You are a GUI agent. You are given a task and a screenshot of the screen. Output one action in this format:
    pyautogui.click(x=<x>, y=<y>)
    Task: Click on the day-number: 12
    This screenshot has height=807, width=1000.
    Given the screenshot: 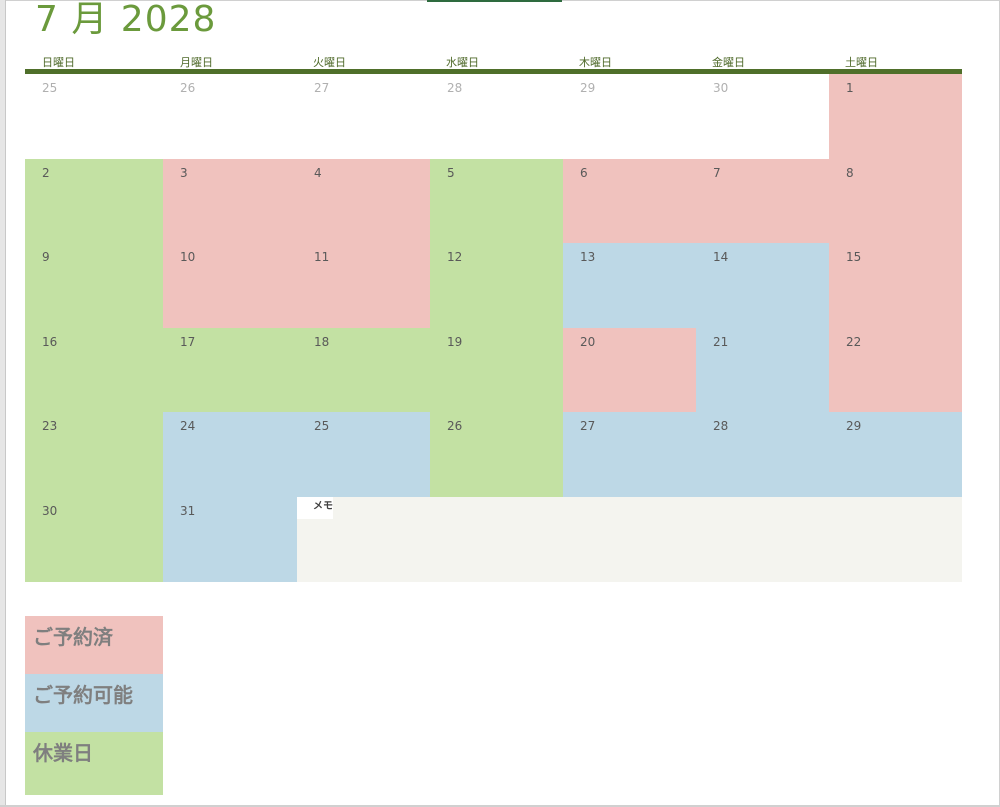 What is the action you would take?
    pyautogui.click(x=455, y=257)
    